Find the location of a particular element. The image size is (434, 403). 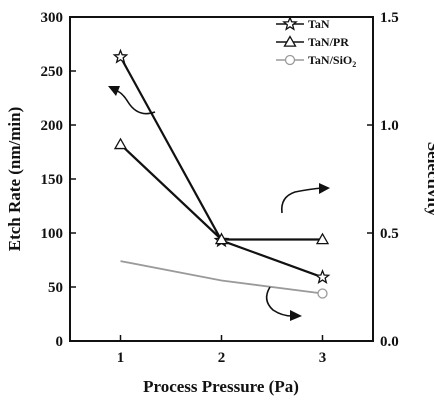

y-right-tick-label: 1.5 is located at coordinates (389, 18).